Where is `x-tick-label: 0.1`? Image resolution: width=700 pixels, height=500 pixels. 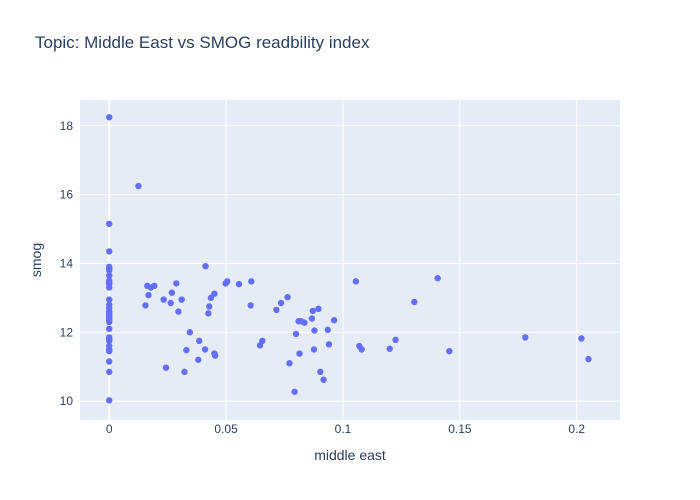
x-tick-label: 0.1 is located at coordinates (343, 429).